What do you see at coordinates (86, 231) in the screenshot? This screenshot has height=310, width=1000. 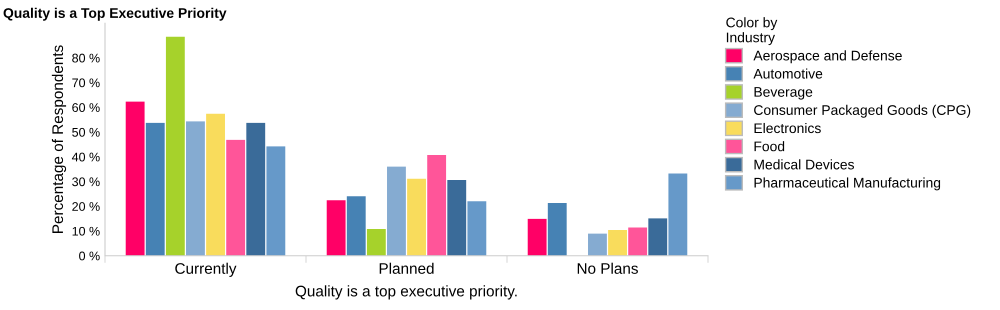 I see `y-tick-label: 10 %` at bounding box center [86, 231].